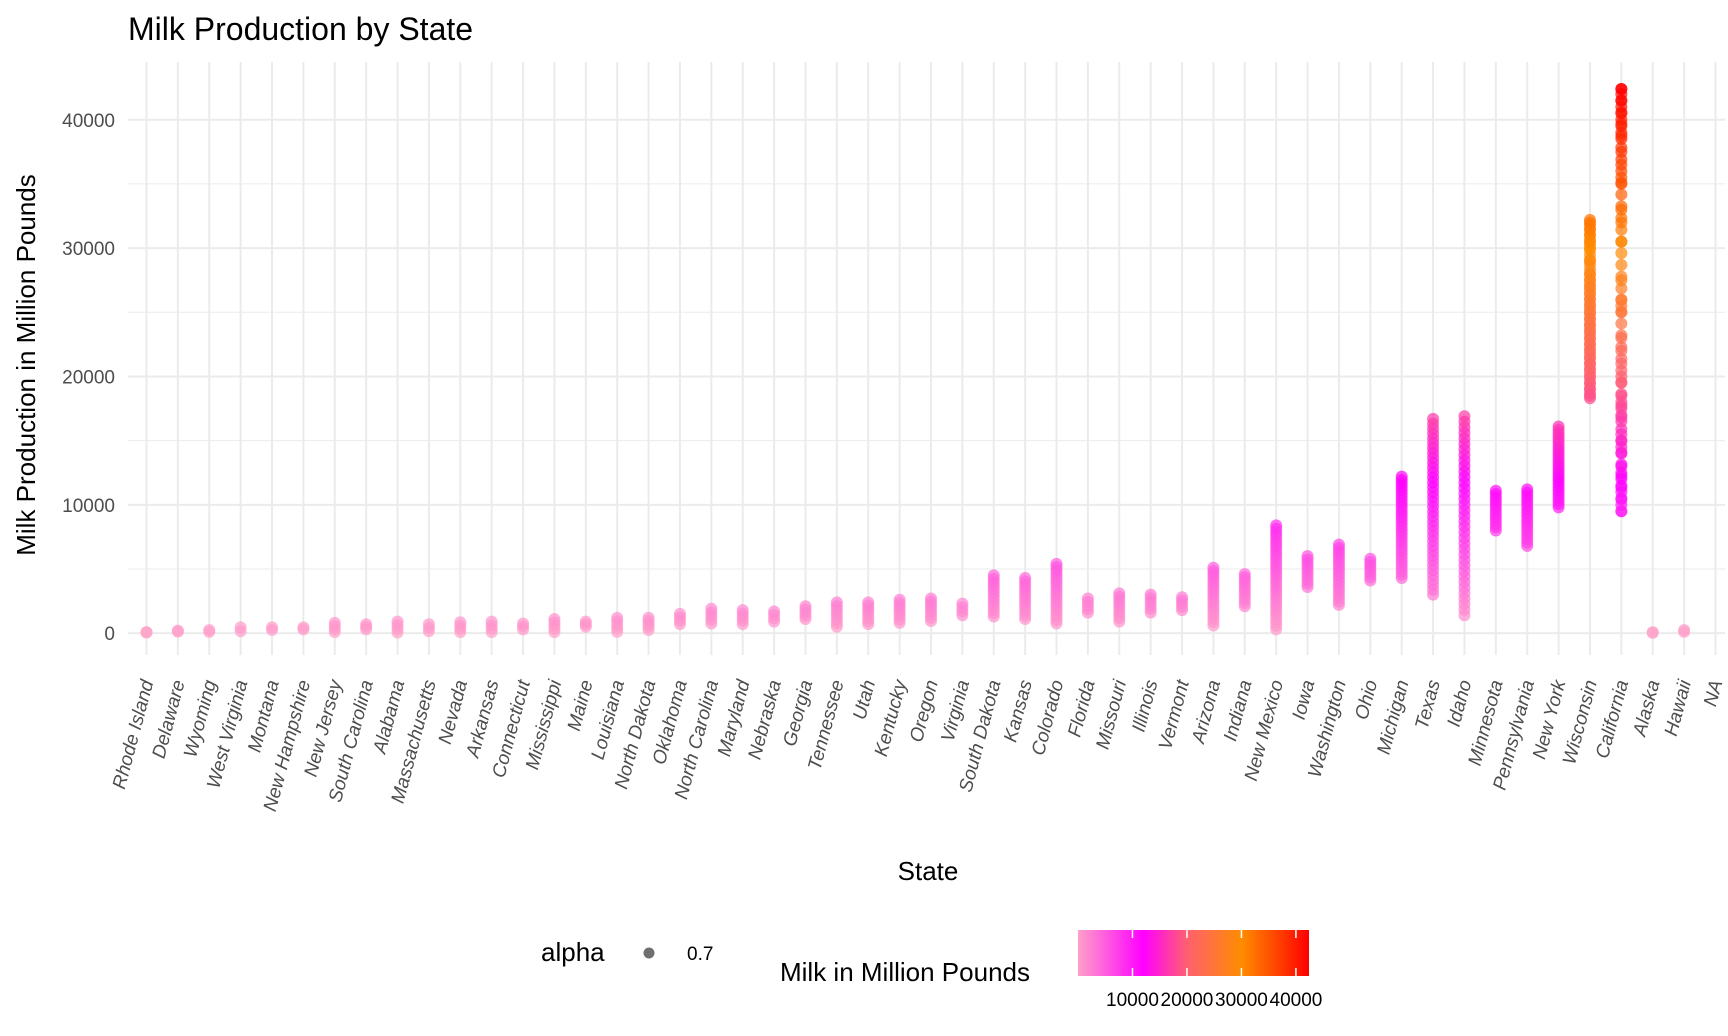 This screenshot has width=1728, height=1036. I want to click on y-tick-label: 20000, so click(88, 377).